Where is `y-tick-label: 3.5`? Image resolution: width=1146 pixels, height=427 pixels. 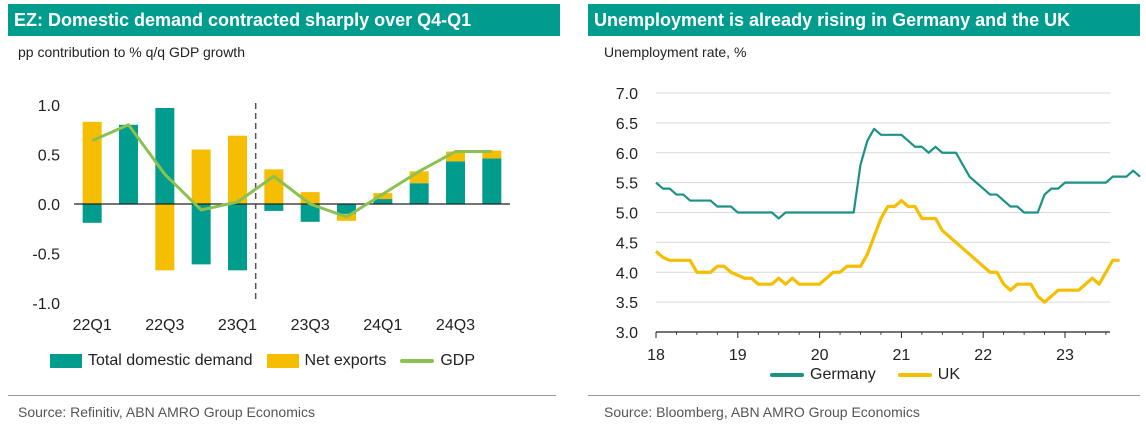 y-tick-label: 3.5 is located at coordinates (627, 303).